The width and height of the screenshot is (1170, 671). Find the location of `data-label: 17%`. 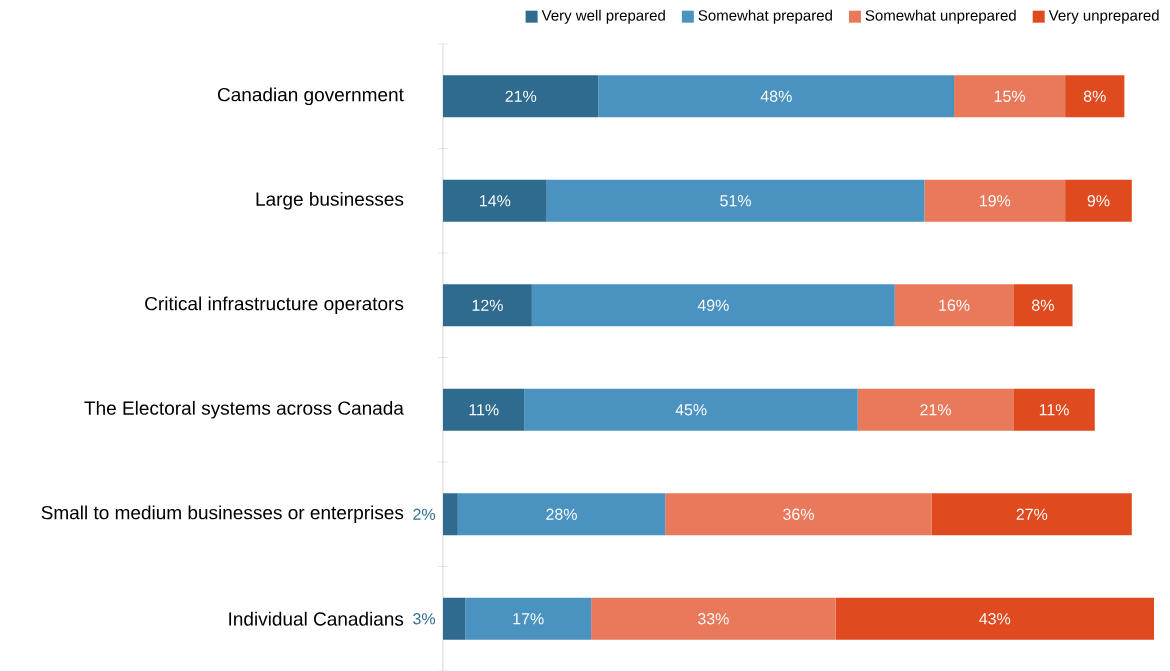

data-label: 17% is located at coordinates (528, 619).